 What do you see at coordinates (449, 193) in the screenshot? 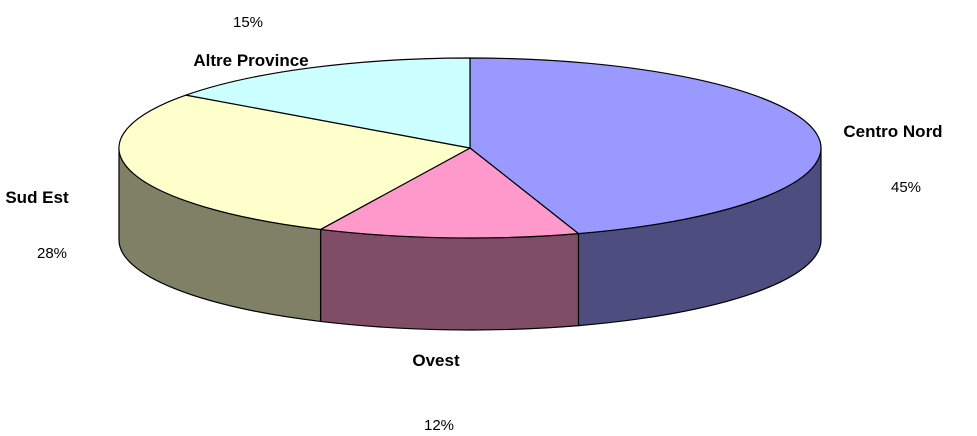
I see `pie-slice-ovest` at bounding box center [449, 193].